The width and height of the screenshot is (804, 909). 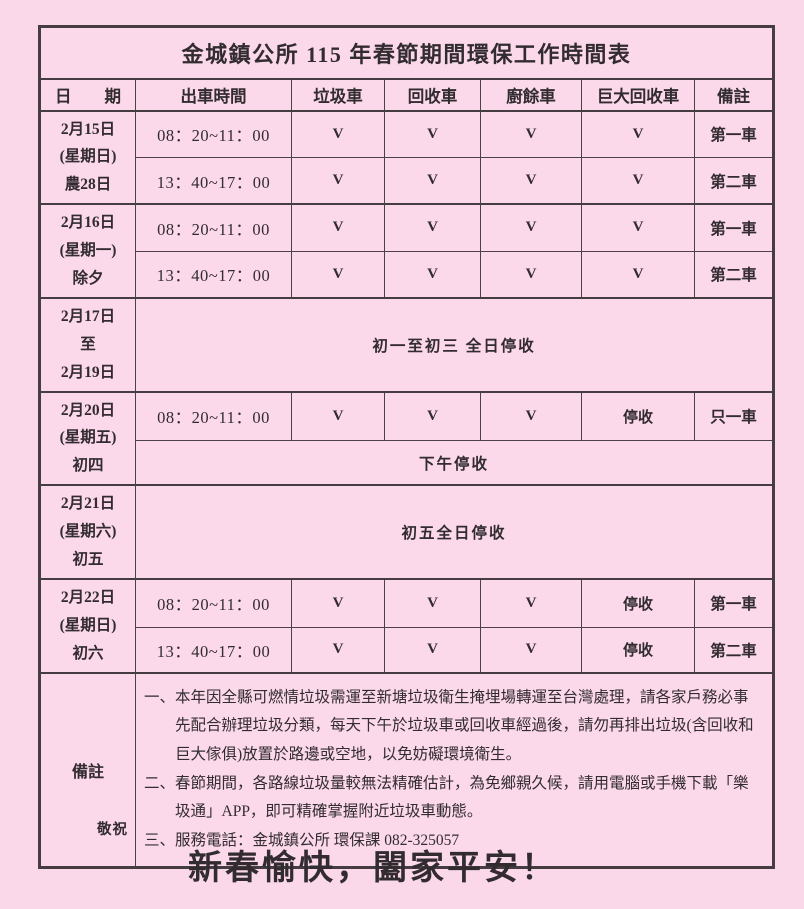 I want to click on date-line: 2月21日, so click(x=88, y=504).